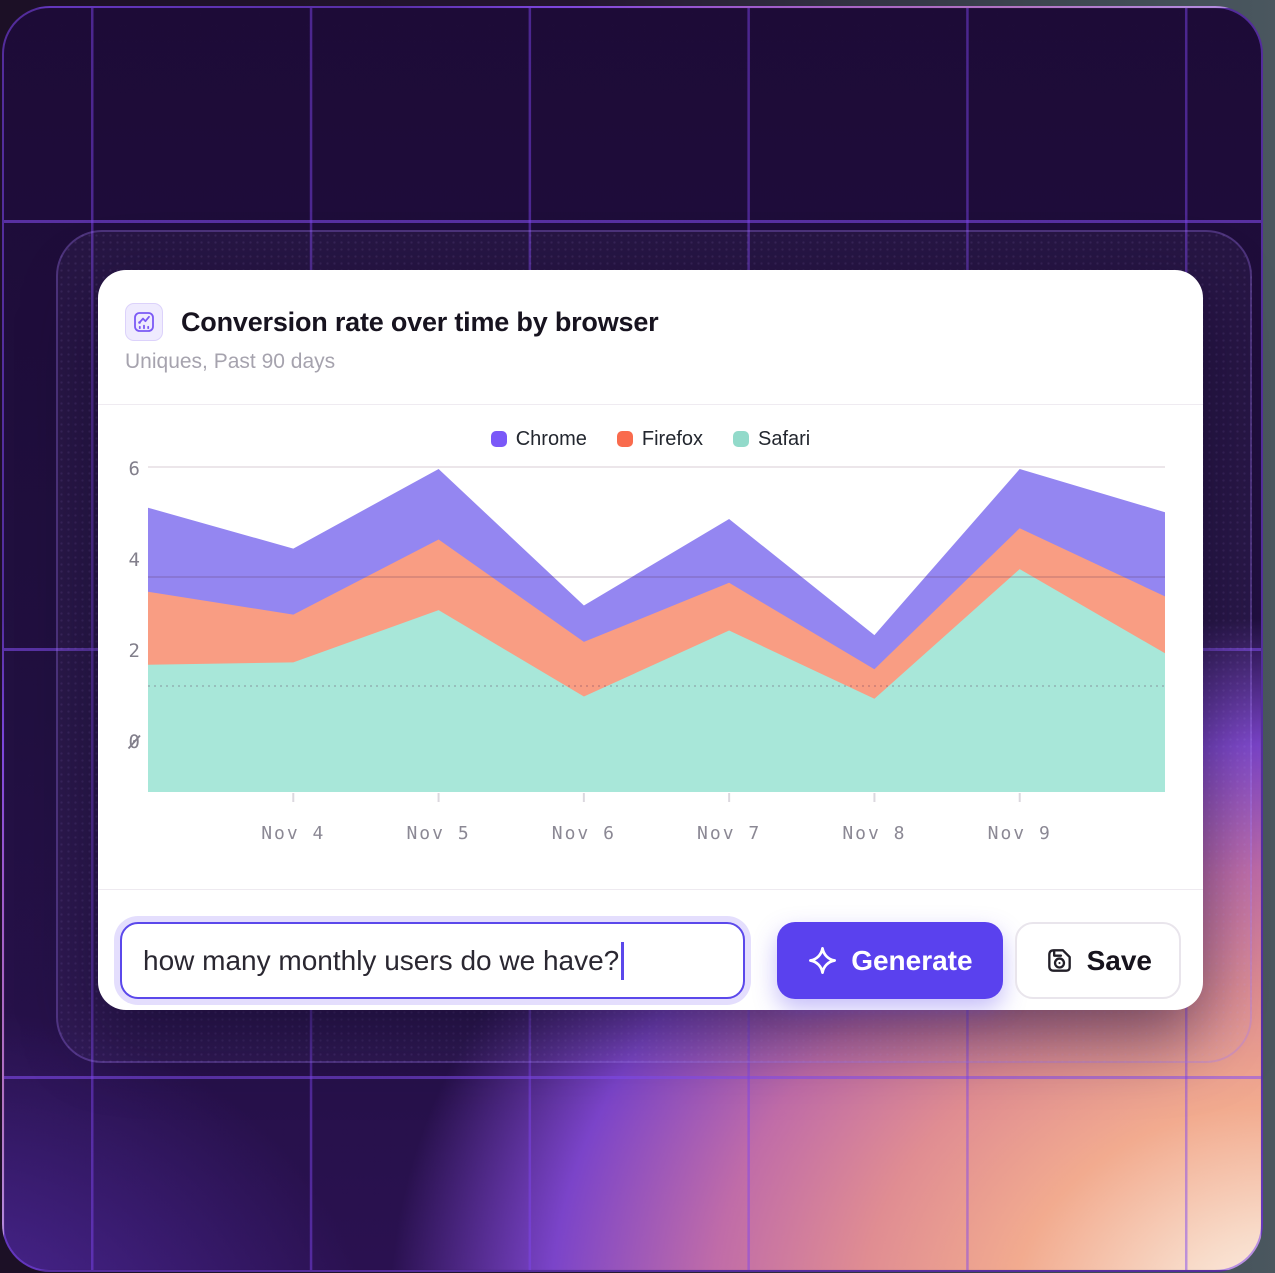  Describe the element at coordinates (1119, 960) in the screenshot. I see `save-button-label: Save` at that location.